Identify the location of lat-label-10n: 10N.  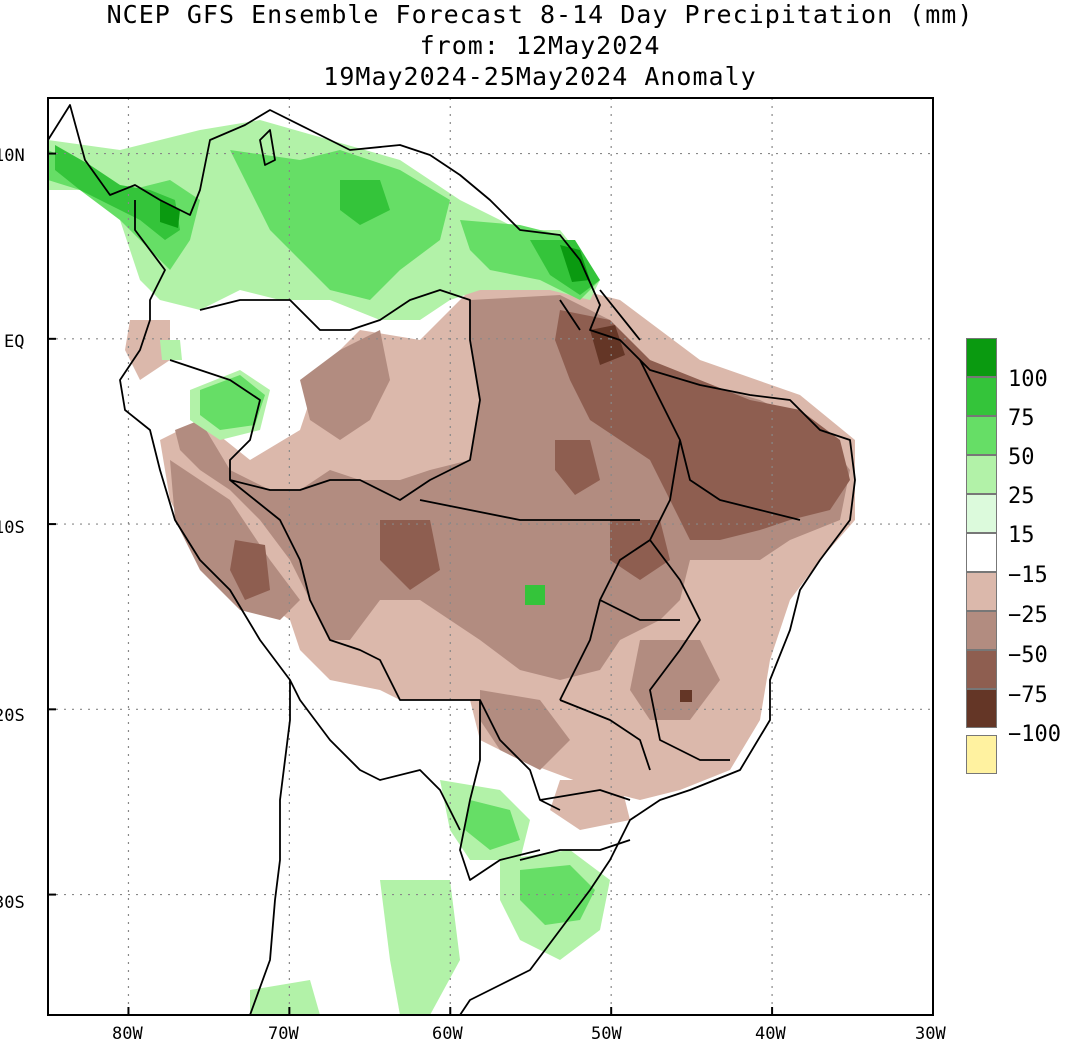
(12, 156).